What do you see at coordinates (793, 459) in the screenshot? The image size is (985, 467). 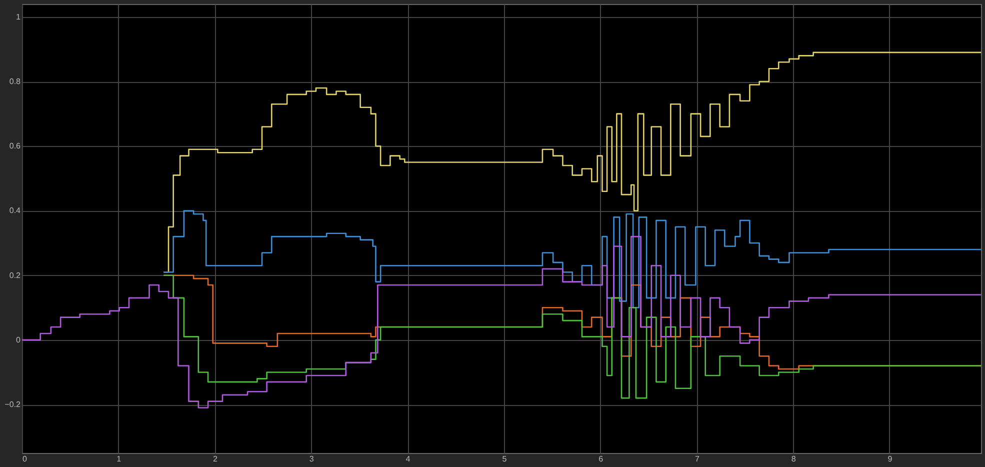 I see `x-tick-label: 8` at bounding box center [793, 459].